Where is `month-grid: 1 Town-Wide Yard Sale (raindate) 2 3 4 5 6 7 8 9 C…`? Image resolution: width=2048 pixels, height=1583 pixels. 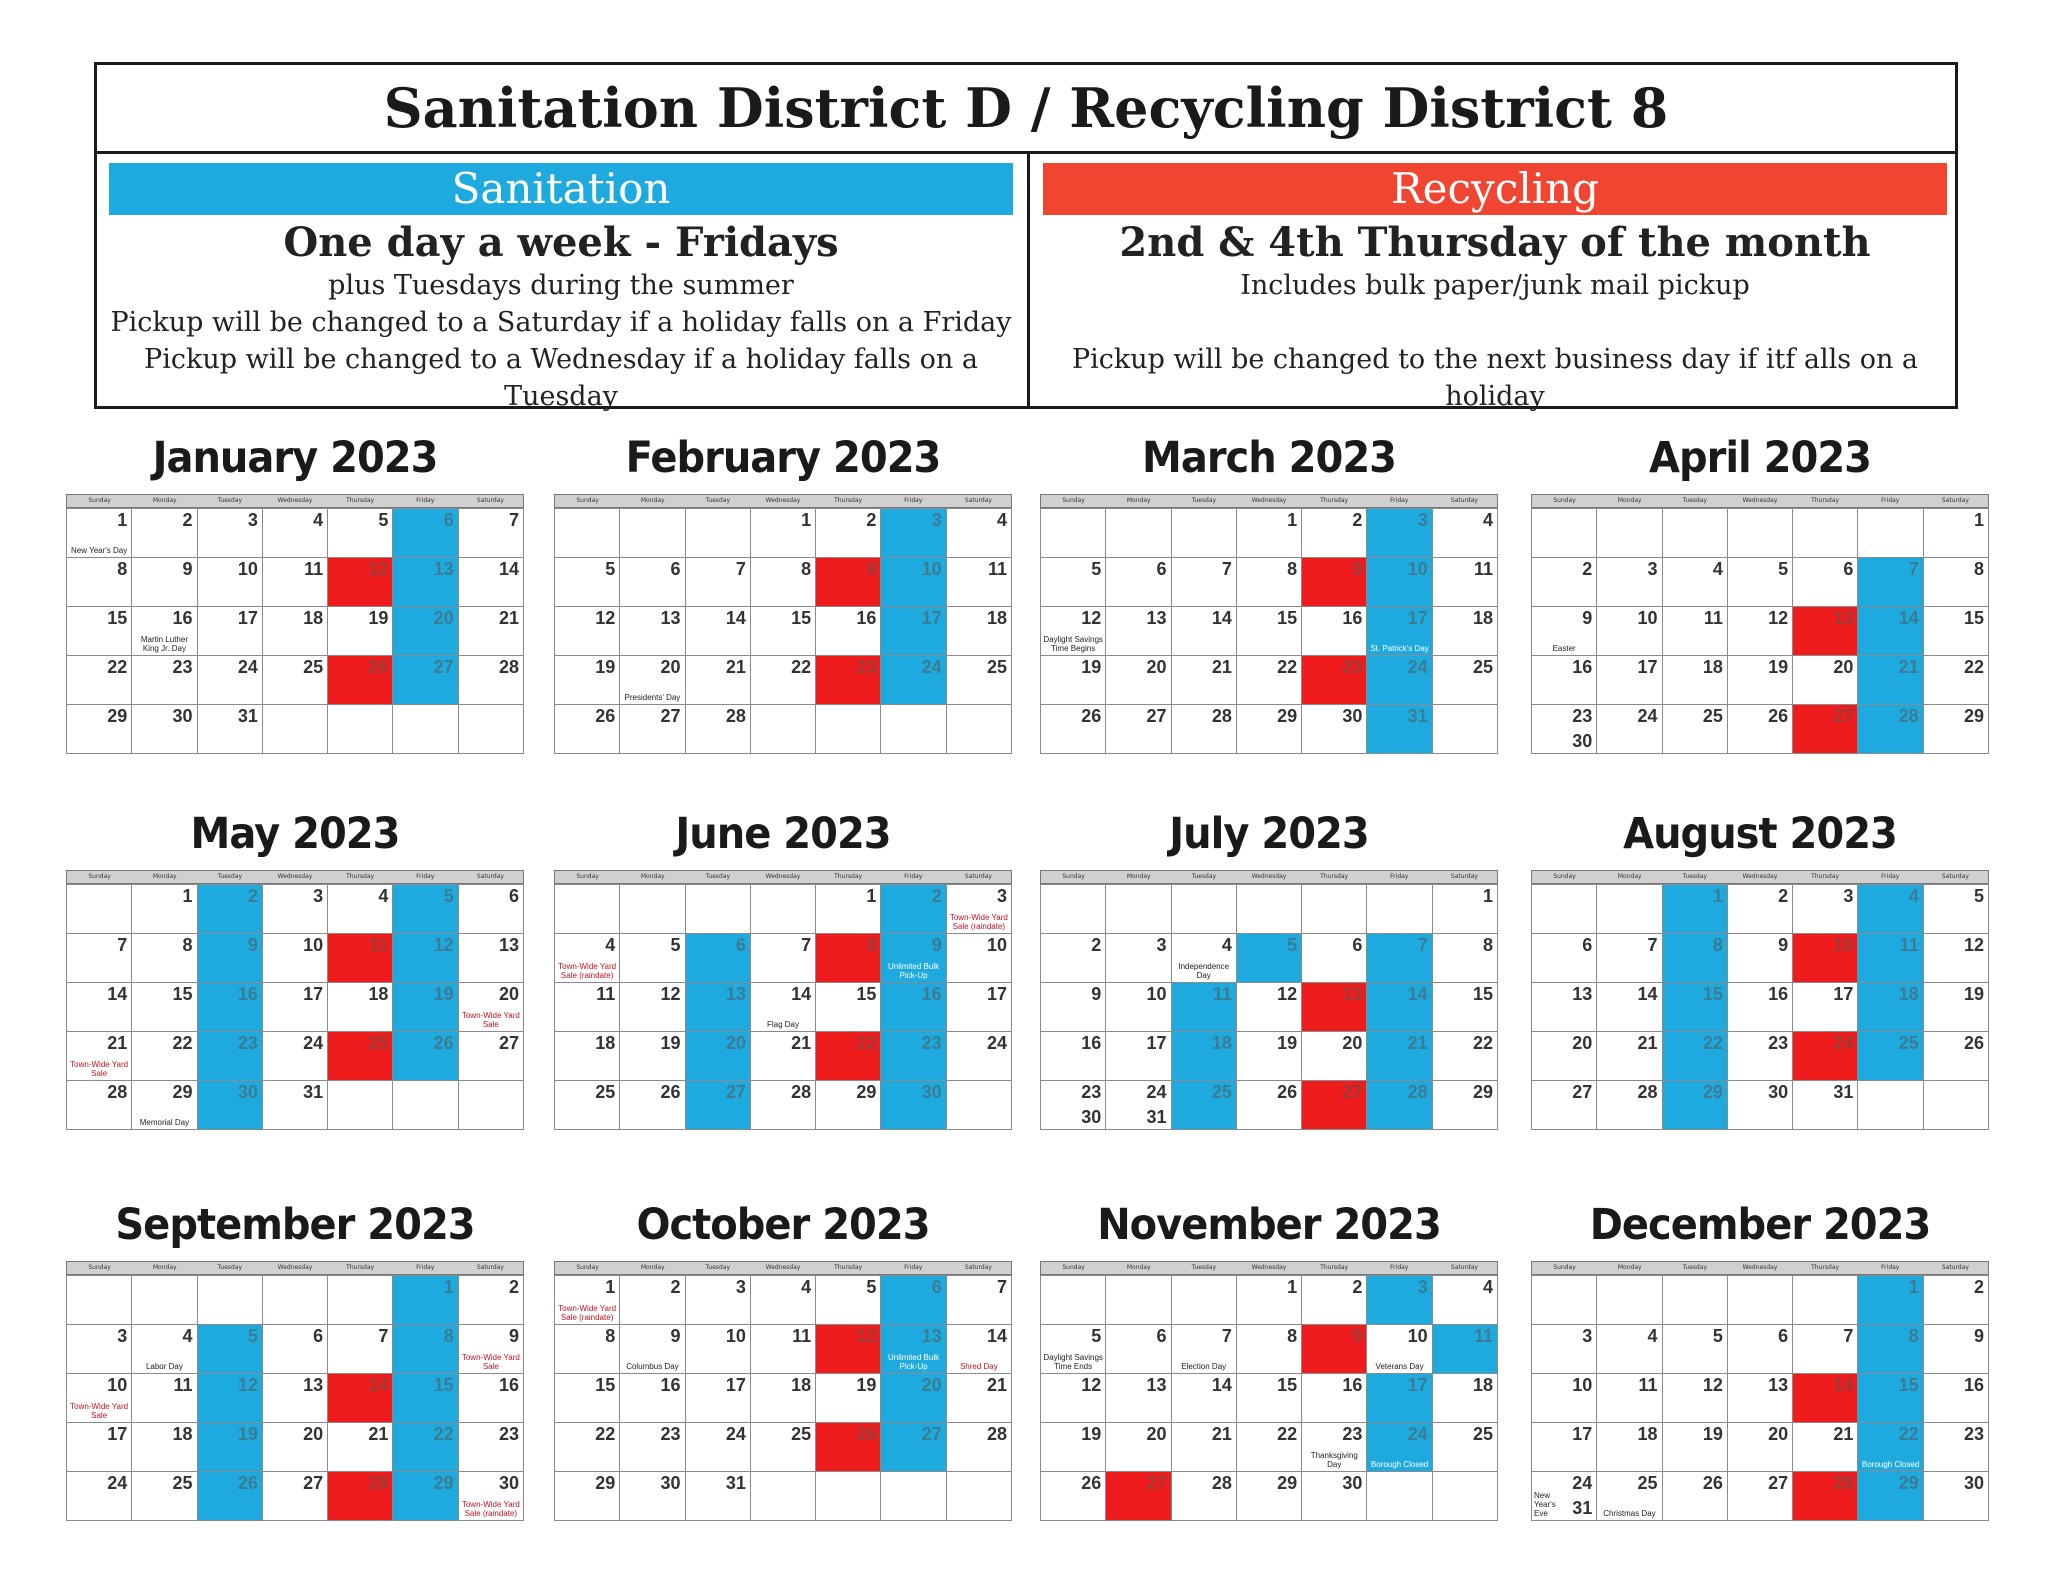
month-grid: 1 Town-Wide Yard Sale (raindate) 2 3 4 5 6 7 8 9 C… is located at coordinates (783, 1398).